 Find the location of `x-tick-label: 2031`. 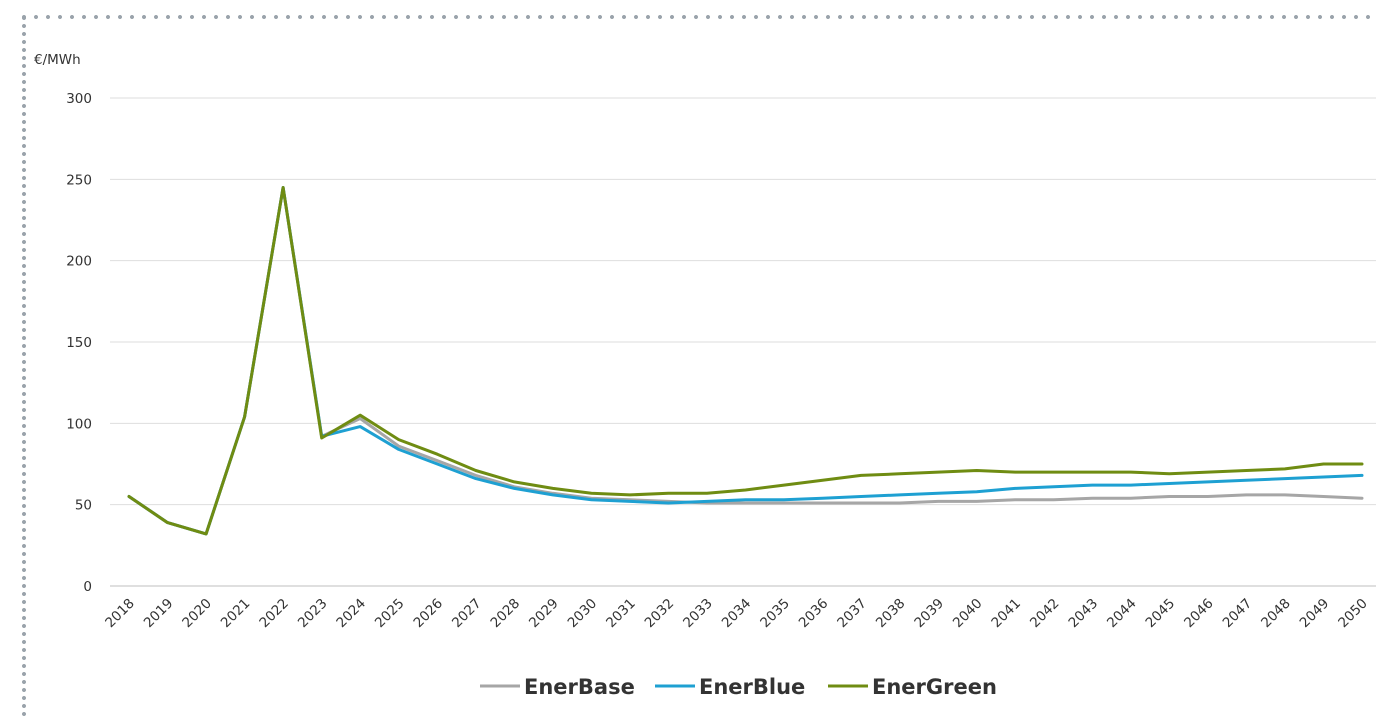

x-tick-label: 2031 is located at coordinates (621, 614).